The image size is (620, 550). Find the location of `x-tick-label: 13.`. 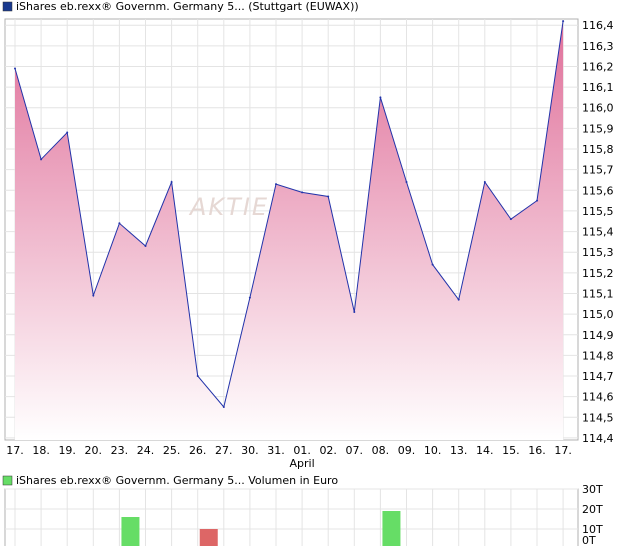

x-tick-label: 13. is located at coordinates (459, 450).